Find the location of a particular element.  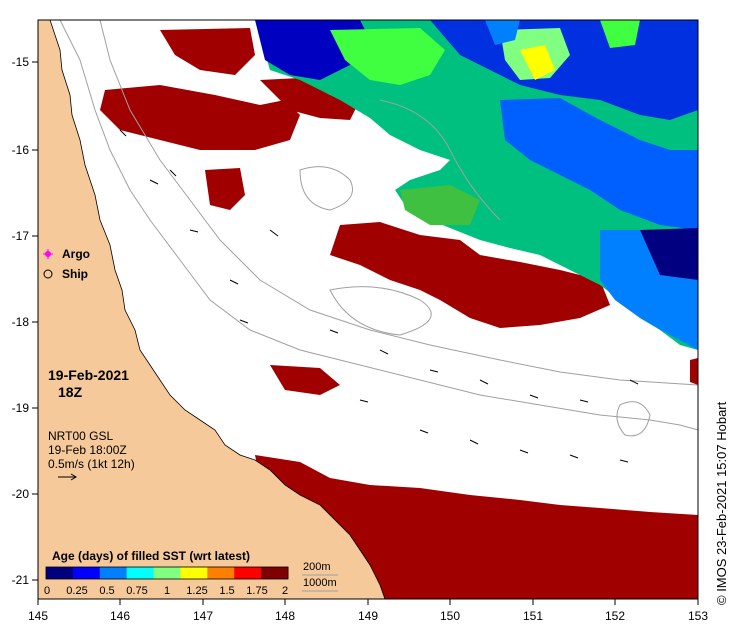

contour-legend: 200m 1000m is located at coordinates (320, 576).